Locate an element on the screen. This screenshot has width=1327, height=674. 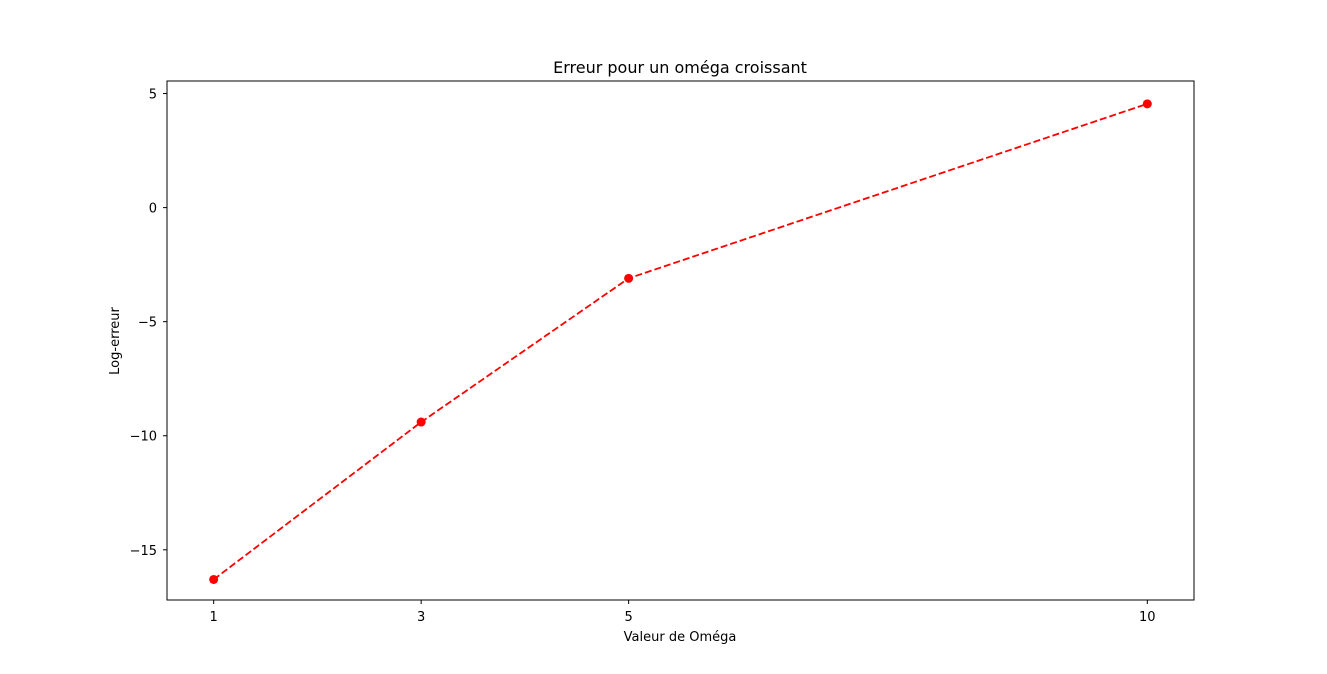
y-tick-label-0: −15 is located at coordinates (143, 551).